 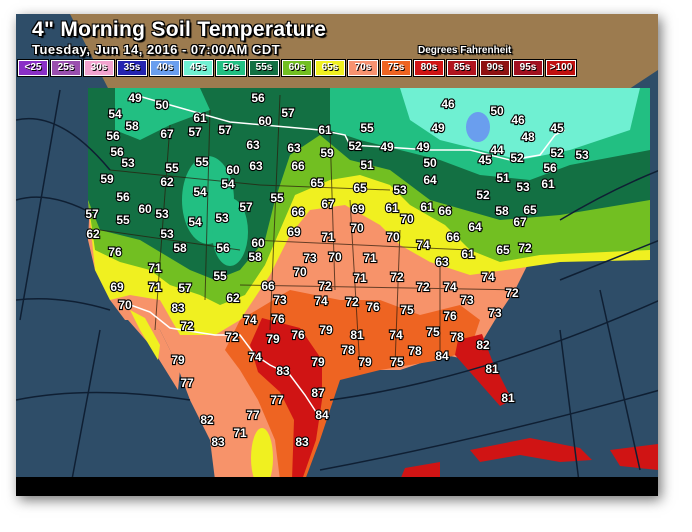 I want to click on legend-swatch: 60s, so click(x=297, y=68).